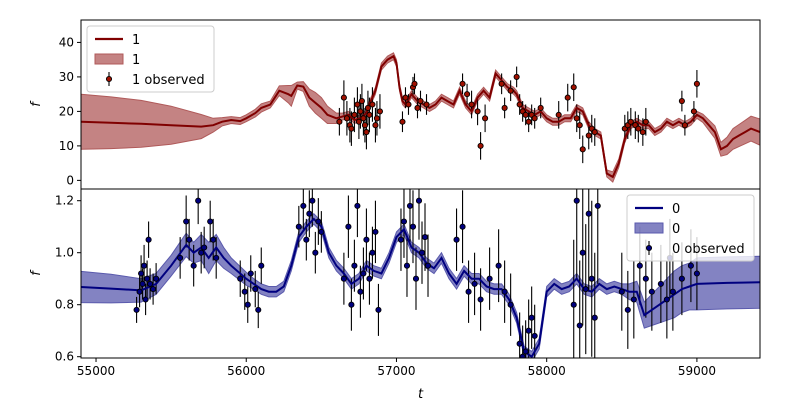 The image size is (800, 404). What do you see at coordinates (168, 80) in the screenshot?
I see `top-legend-label: 1 observed` at bounding box center [168, 80].